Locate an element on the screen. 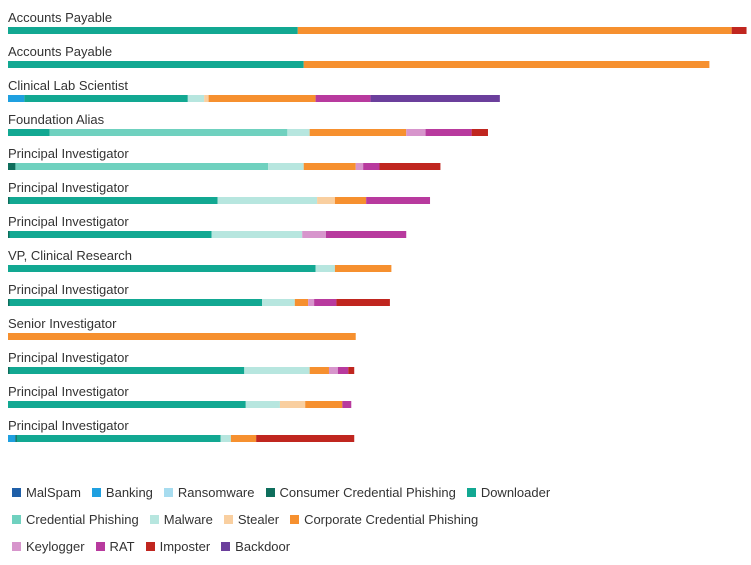  legend-item: Stealer is located at coordinates (251, 519).